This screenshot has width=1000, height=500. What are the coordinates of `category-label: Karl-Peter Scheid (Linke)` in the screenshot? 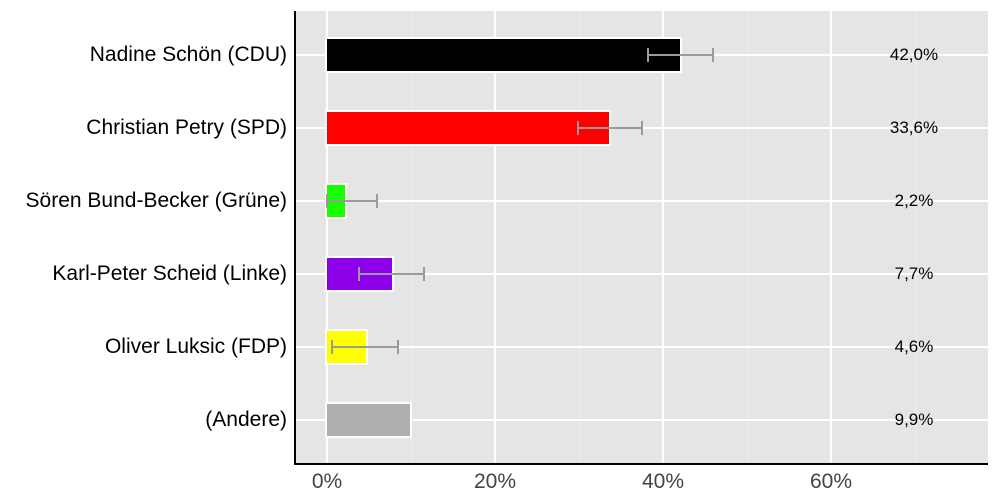 It's located at (169, 273).